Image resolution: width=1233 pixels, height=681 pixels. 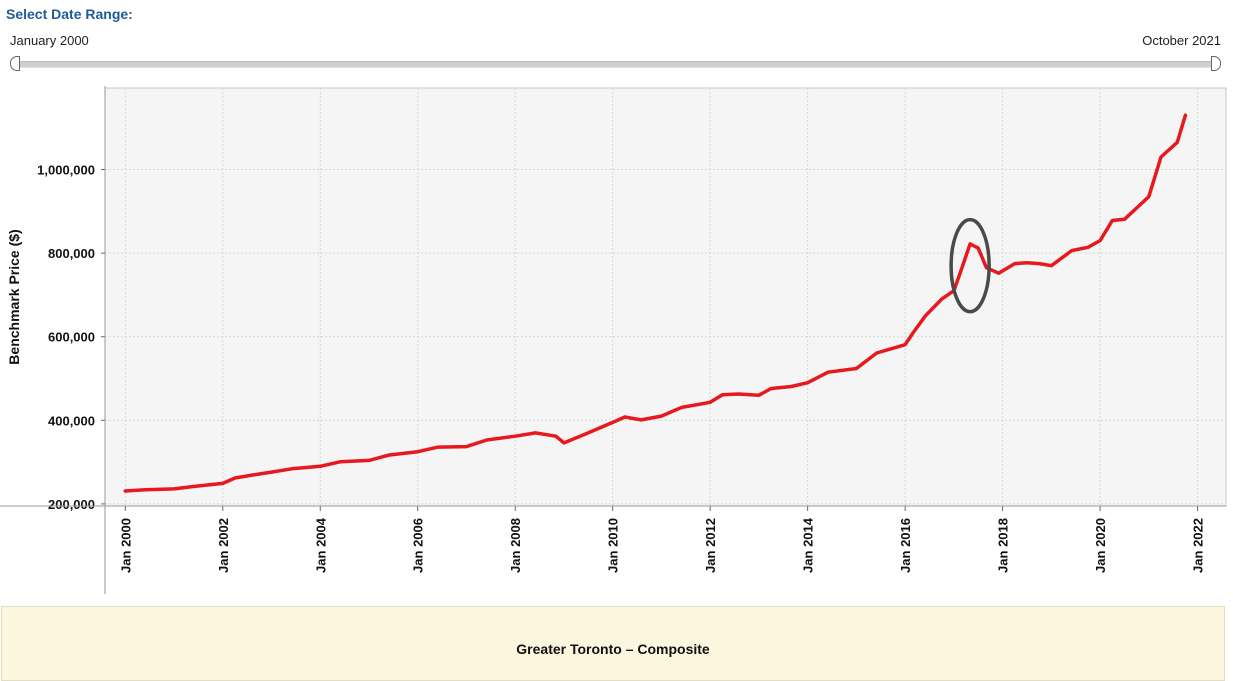 What do you see at coordinates (71, 420) in the screenshot?
I see `y-tick-label: 400,000` at bounding box center [71, 420].